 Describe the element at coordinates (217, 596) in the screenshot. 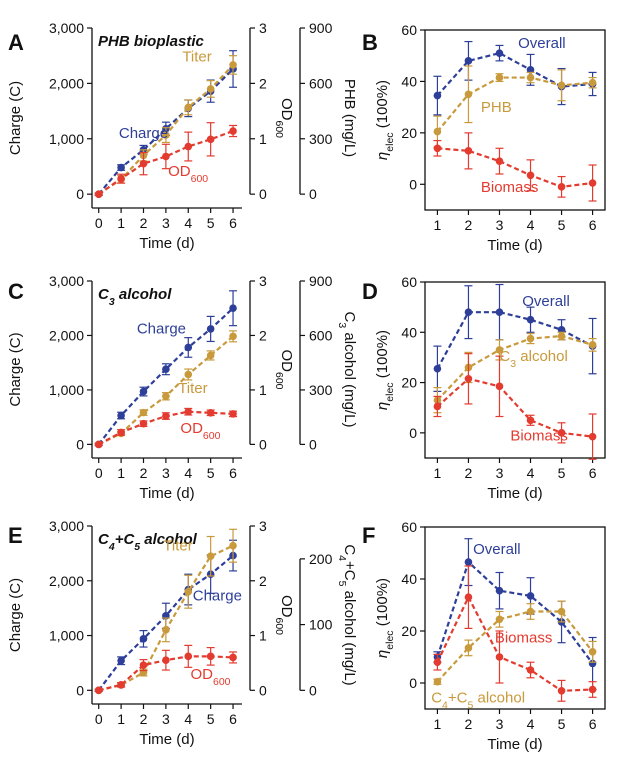

I see `series-label: Charge` at that location.